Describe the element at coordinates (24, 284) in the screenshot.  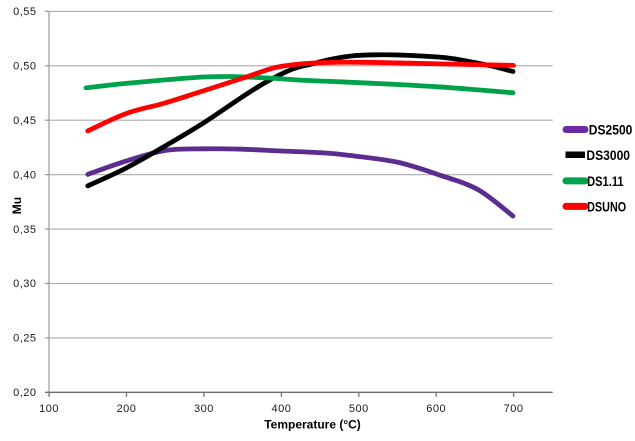
I see `svg-text: 0,30` at that location.